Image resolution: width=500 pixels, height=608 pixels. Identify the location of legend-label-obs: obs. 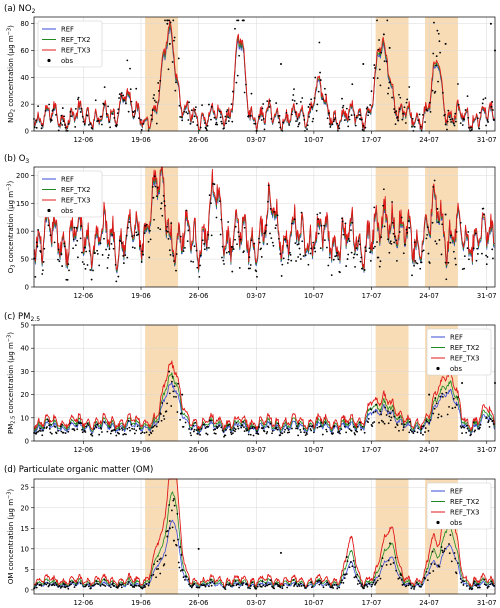
(67, 211).